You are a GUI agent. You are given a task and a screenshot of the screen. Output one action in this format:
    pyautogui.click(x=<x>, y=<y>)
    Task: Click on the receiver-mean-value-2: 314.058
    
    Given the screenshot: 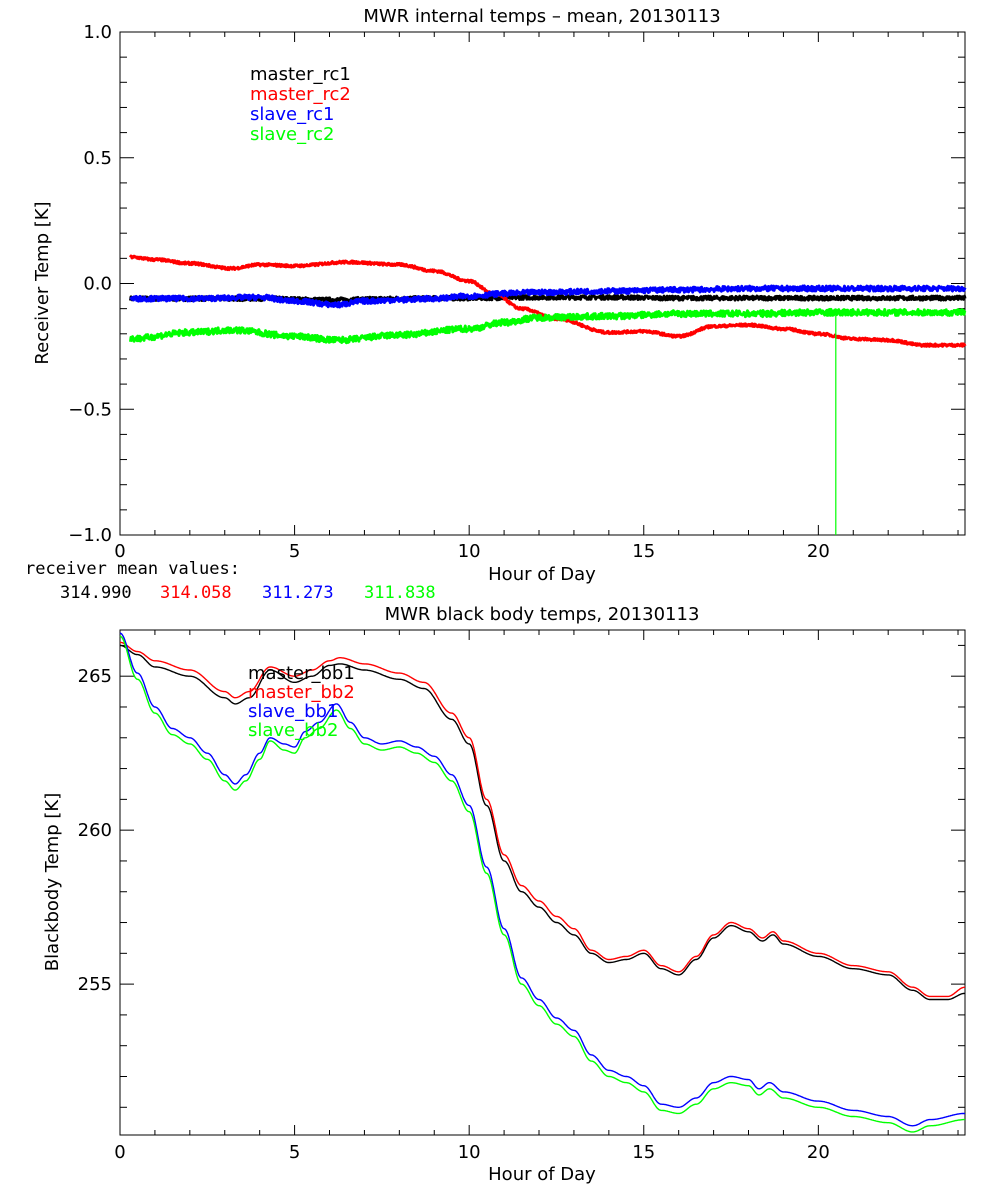 What is the action you would take?
    pyautogui.click(x=196, y=593)
    